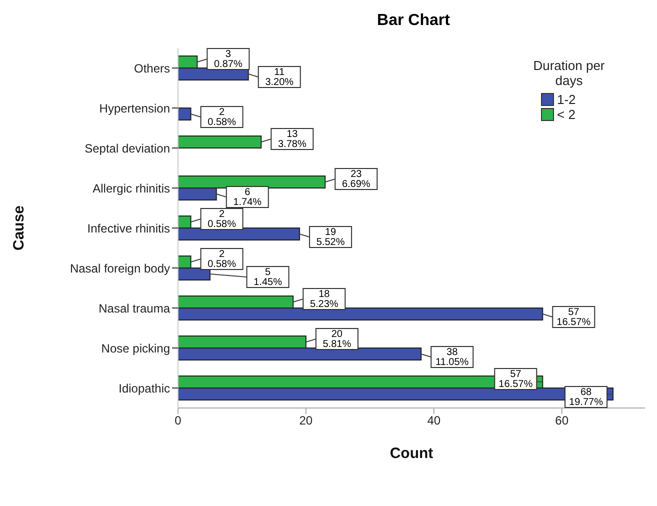 This screenshot has height=506, width=657. I want to click on x-tick-label: 20, so click(306, 421).